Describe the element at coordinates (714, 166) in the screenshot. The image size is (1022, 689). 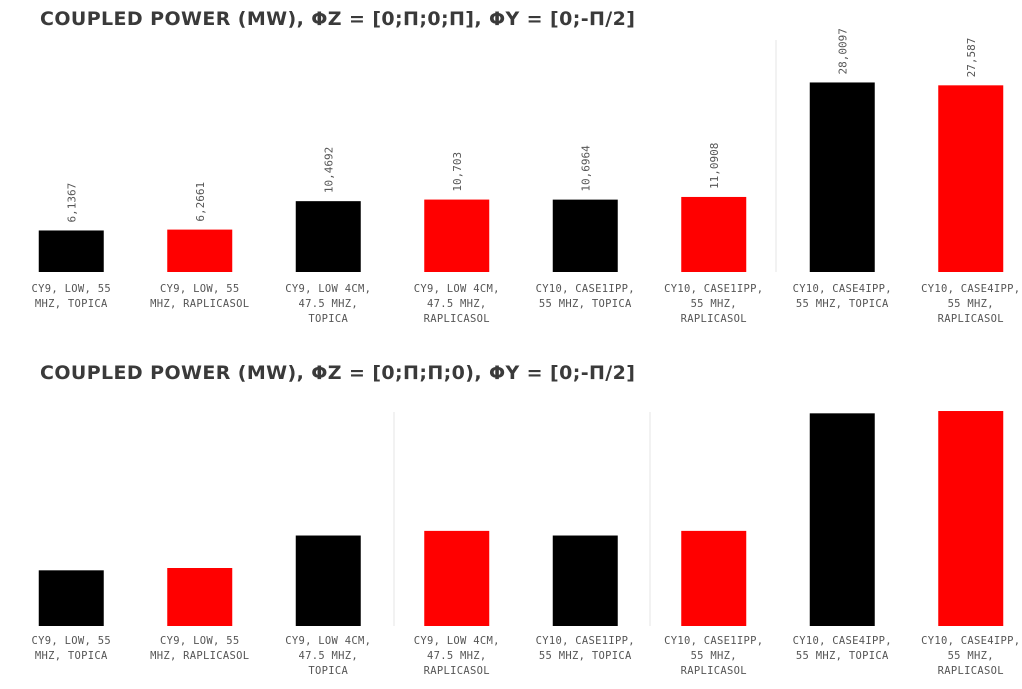
I see `data-label: 11,0908` at that location.